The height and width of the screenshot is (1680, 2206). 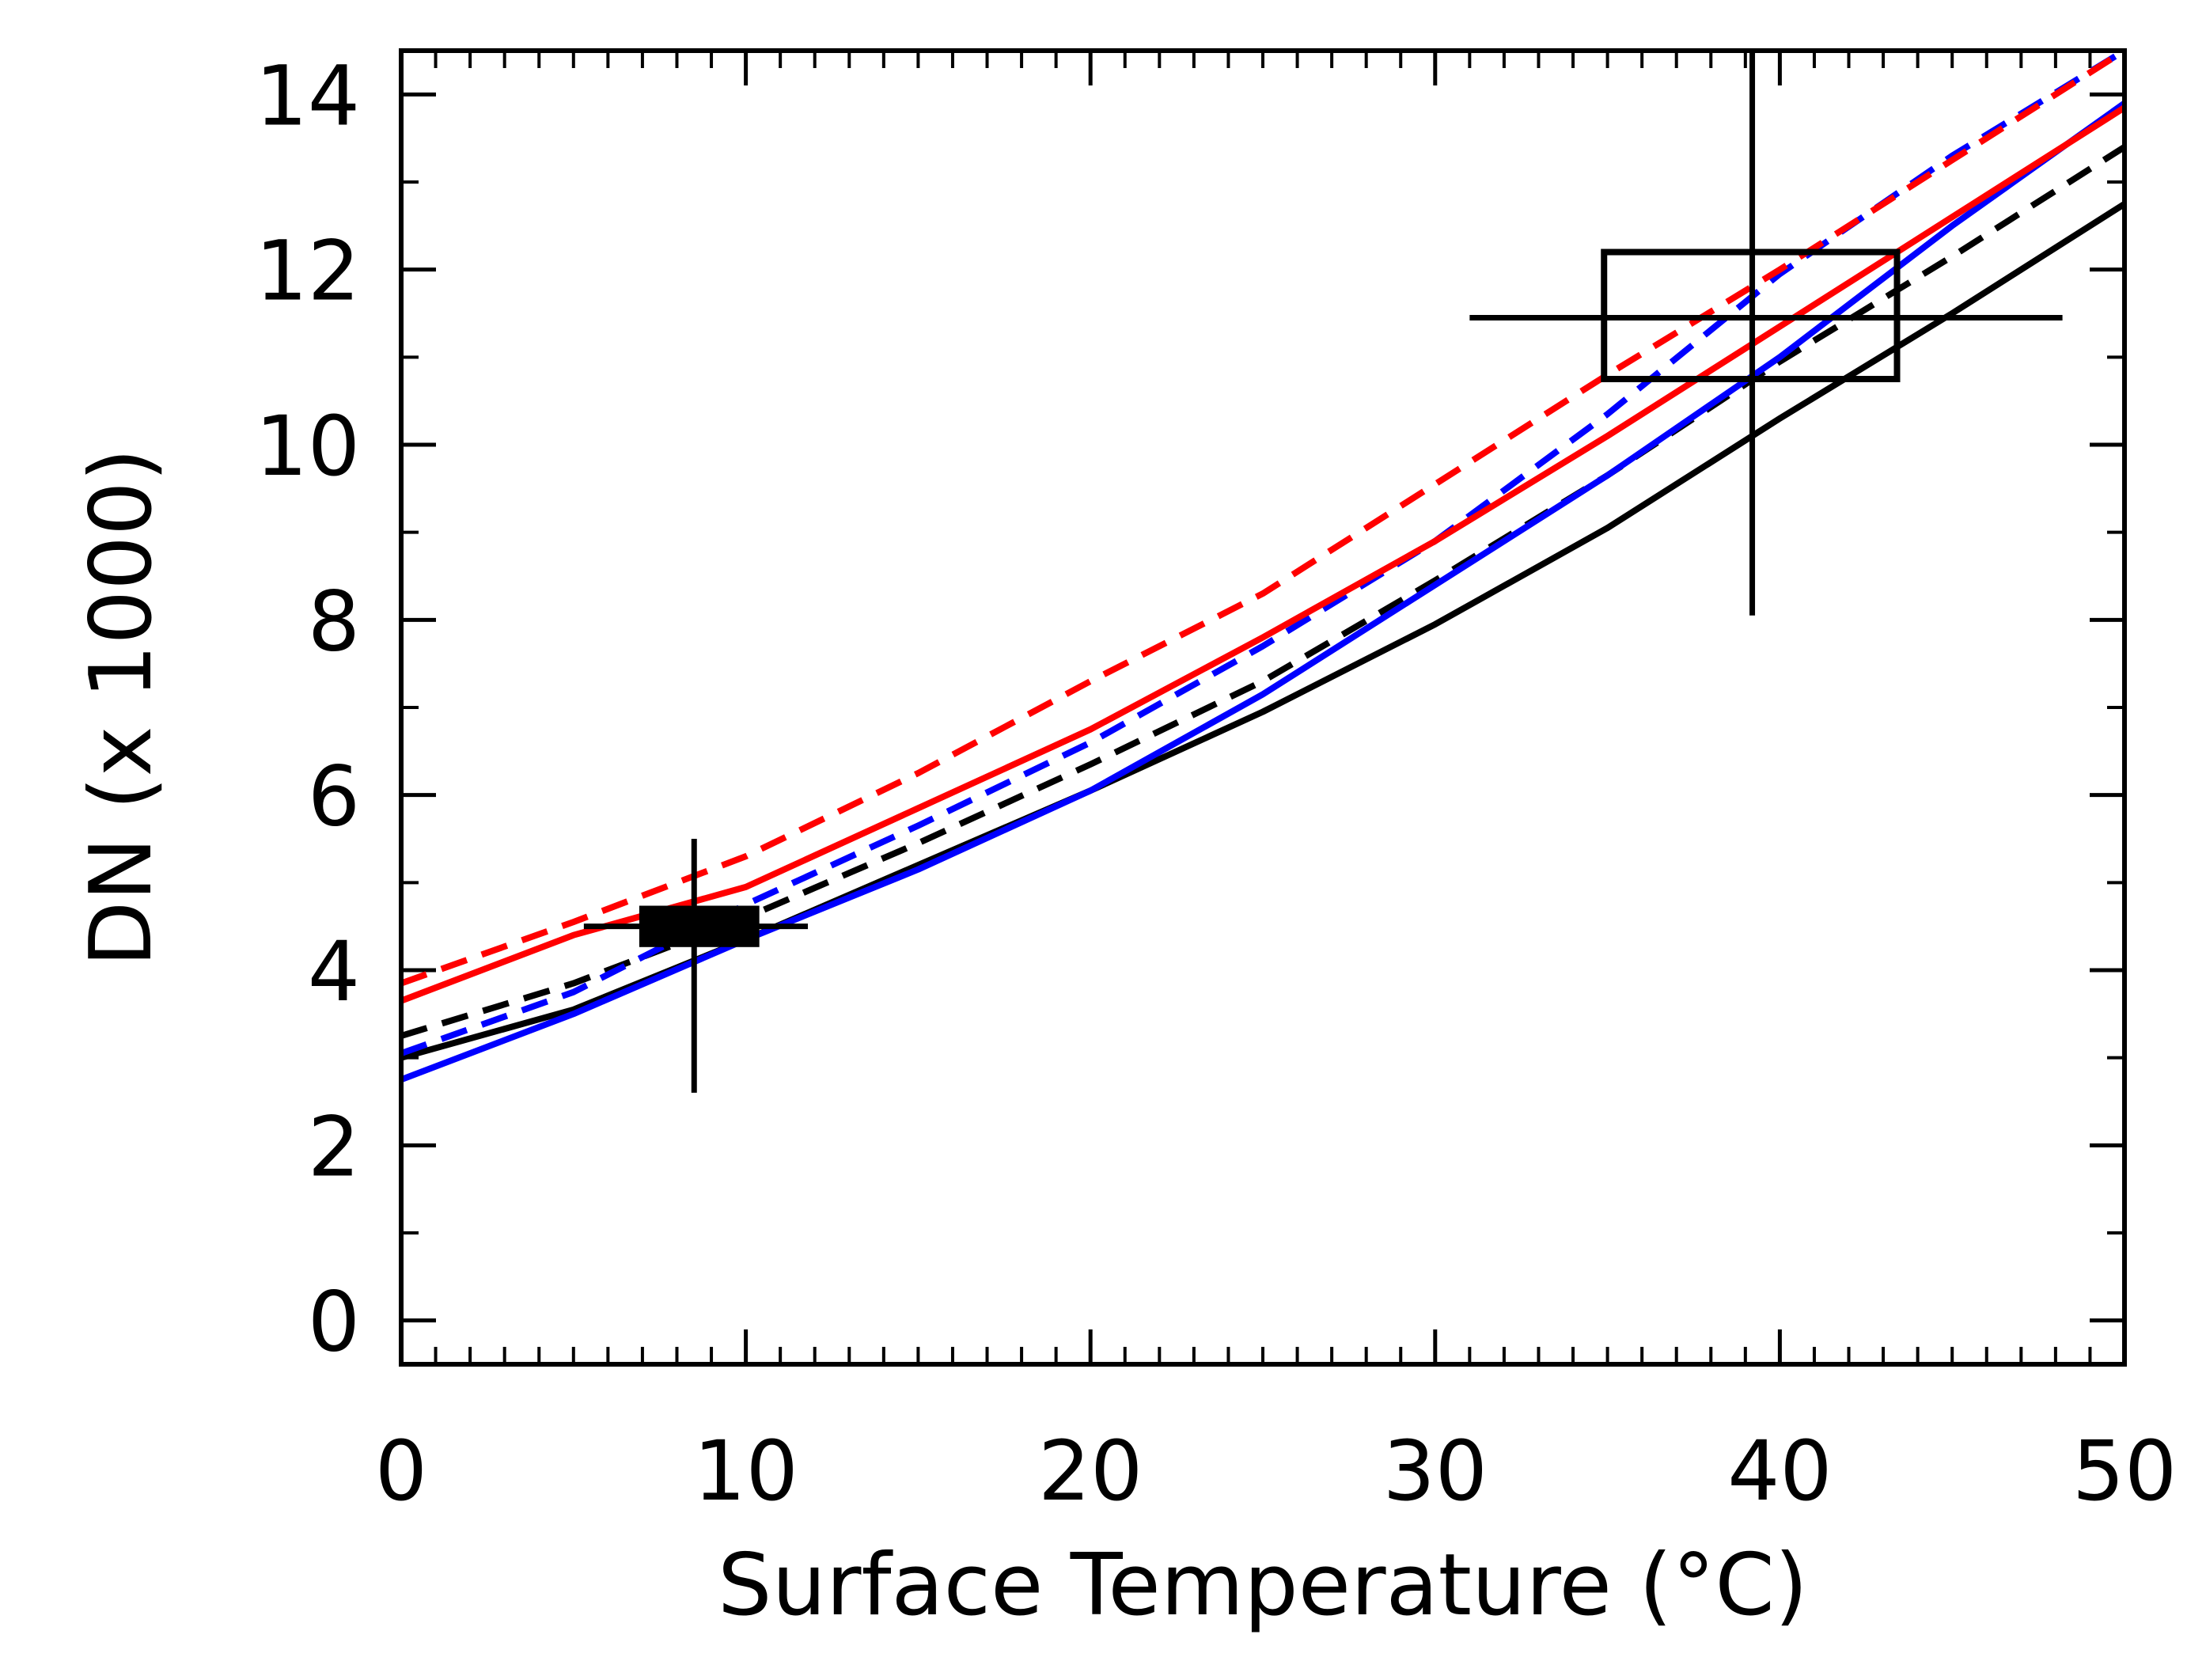 I want to click on y-tick-label: 2, so click(x=334, y=1146).